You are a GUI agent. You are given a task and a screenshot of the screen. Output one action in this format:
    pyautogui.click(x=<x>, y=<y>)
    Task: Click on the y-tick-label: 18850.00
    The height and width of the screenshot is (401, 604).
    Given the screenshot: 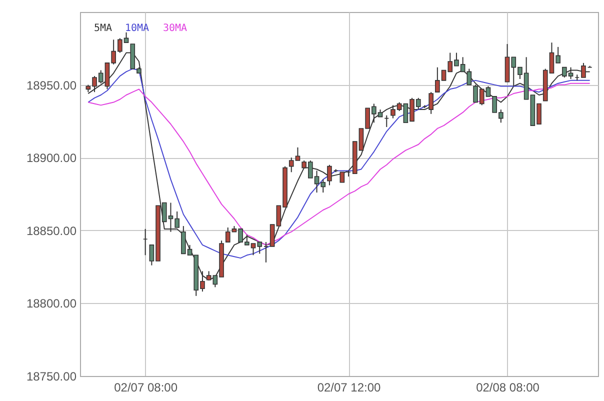 What is the action you would take?
    pyautogui.click(x=51, y=231)
    